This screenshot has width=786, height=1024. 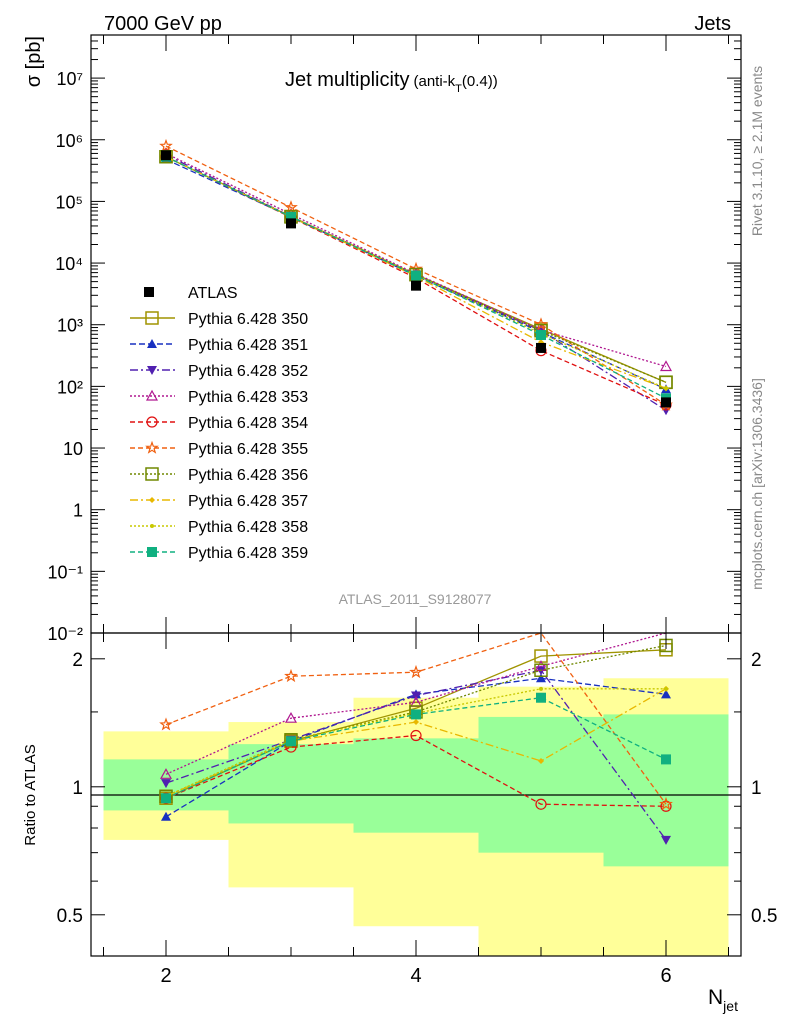 I want to click on ratio-tick-label: 0.5, so click(x=70, y=916).